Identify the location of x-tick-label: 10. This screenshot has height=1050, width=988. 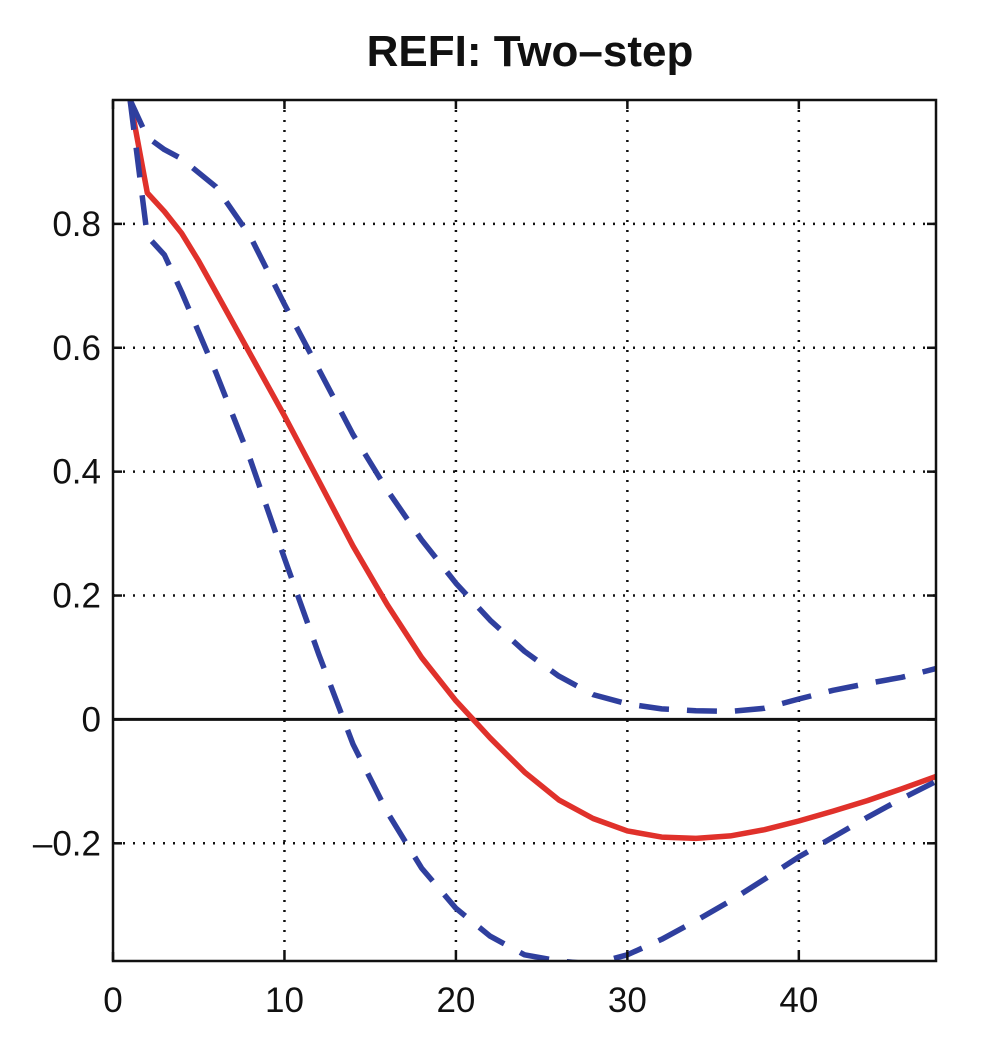
(284, 1000).